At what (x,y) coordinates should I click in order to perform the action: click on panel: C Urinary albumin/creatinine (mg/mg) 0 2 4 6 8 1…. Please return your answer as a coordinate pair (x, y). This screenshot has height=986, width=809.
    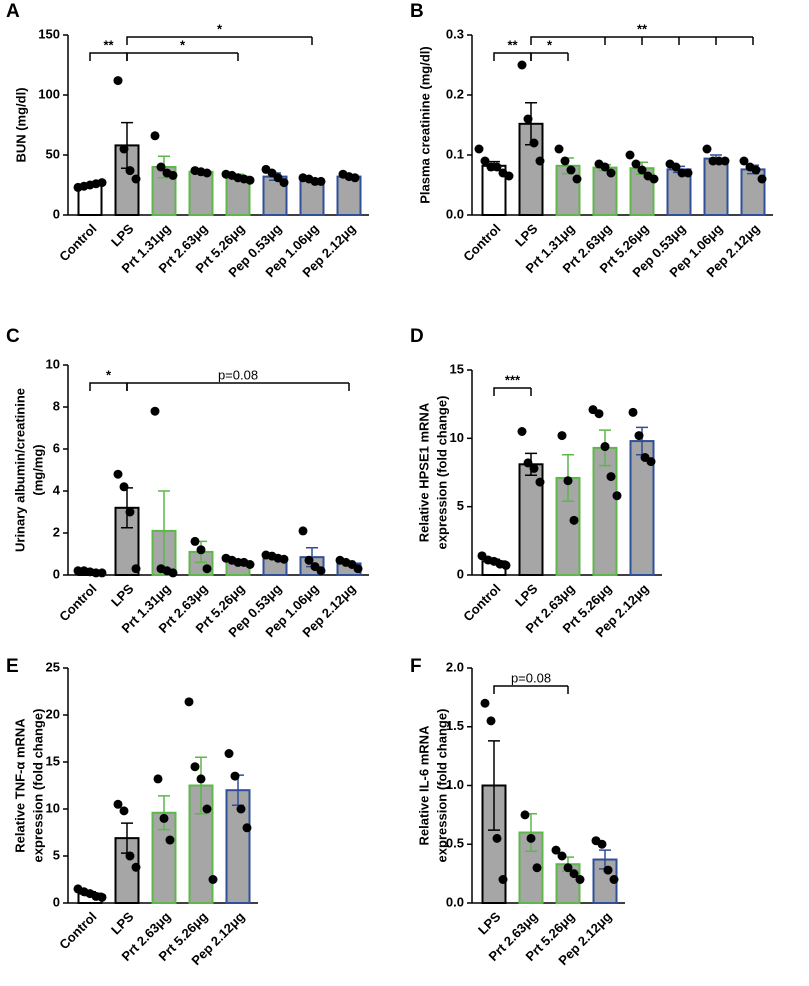
    Looking at the image, I should click on (187, 483).